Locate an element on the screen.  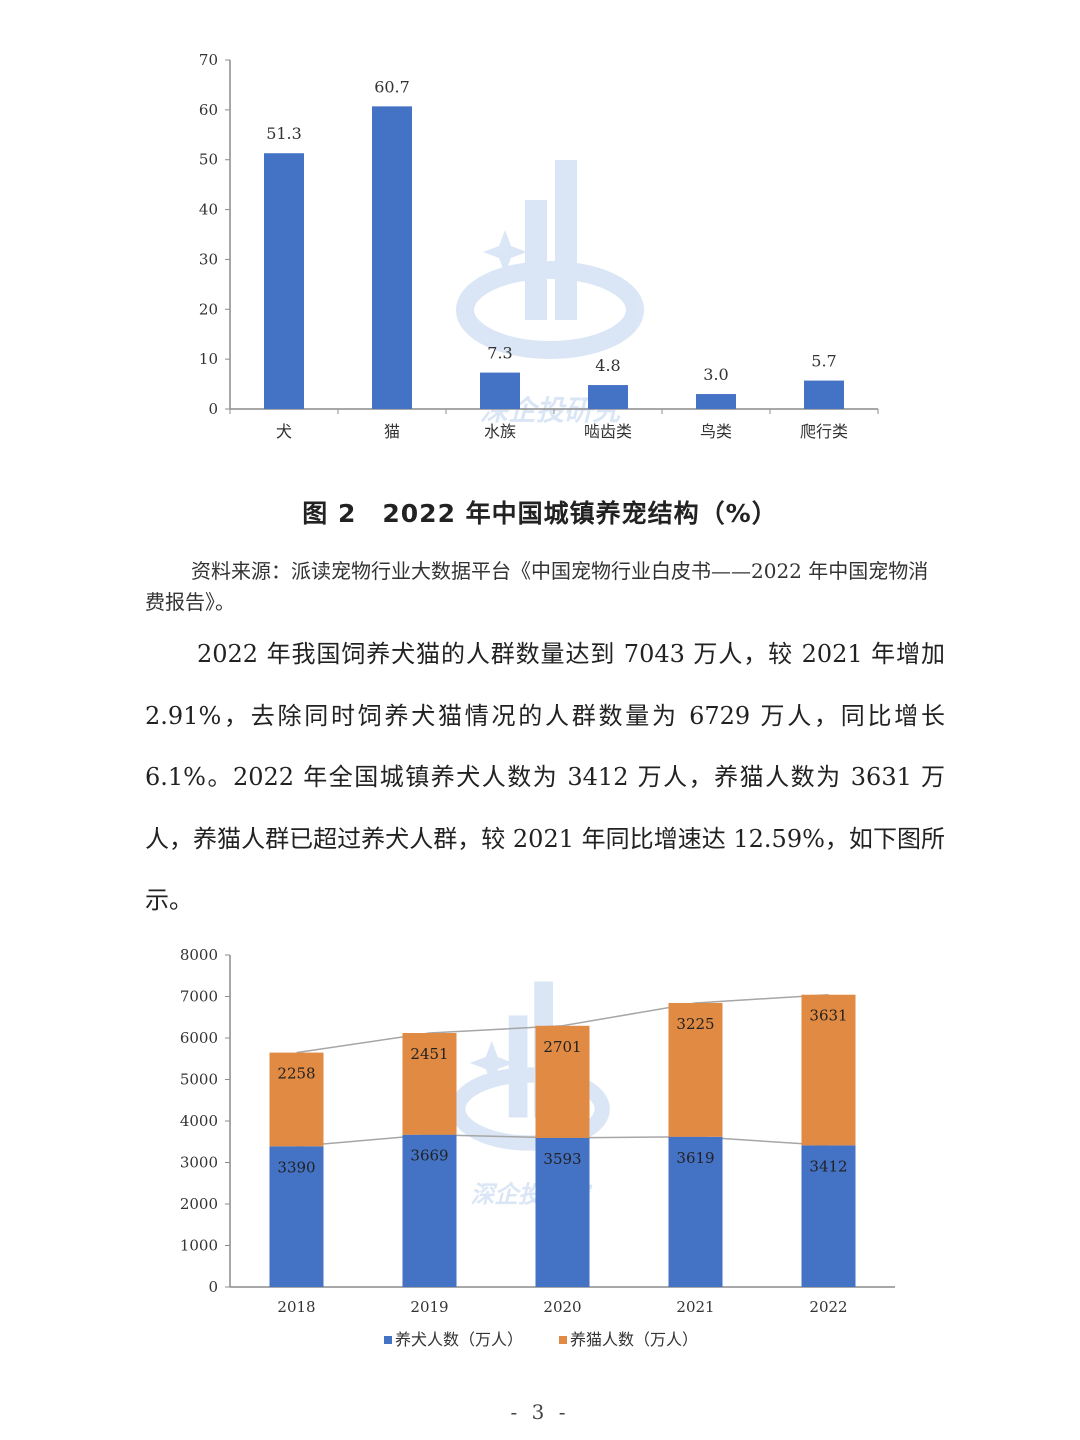
data-label: 60.7 is located at coordinates (392, 86).